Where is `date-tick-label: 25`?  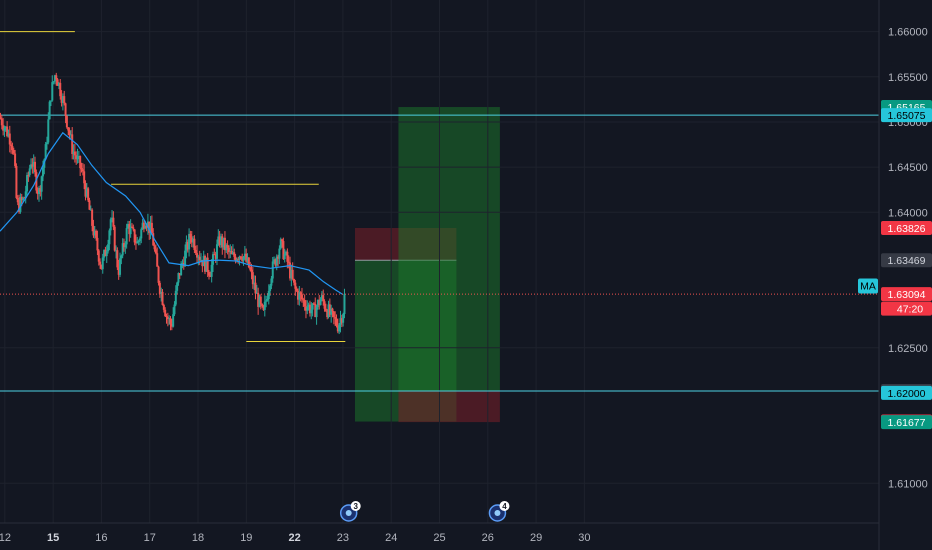 date-tick-label: 25 is located at coordinates (439, 538).